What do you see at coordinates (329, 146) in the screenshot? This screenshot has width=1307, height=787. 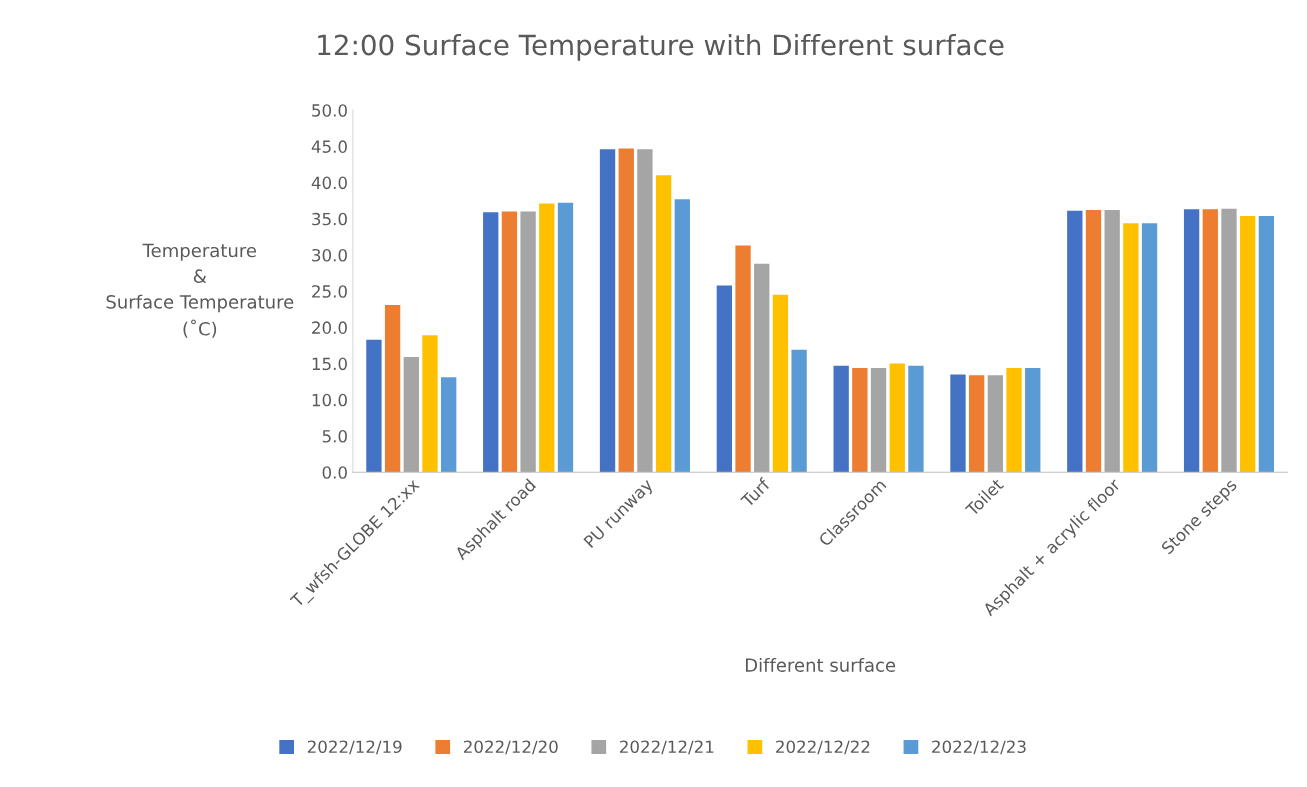 I see `y-tick-label: 45.0` at bounding box center [329, 146].